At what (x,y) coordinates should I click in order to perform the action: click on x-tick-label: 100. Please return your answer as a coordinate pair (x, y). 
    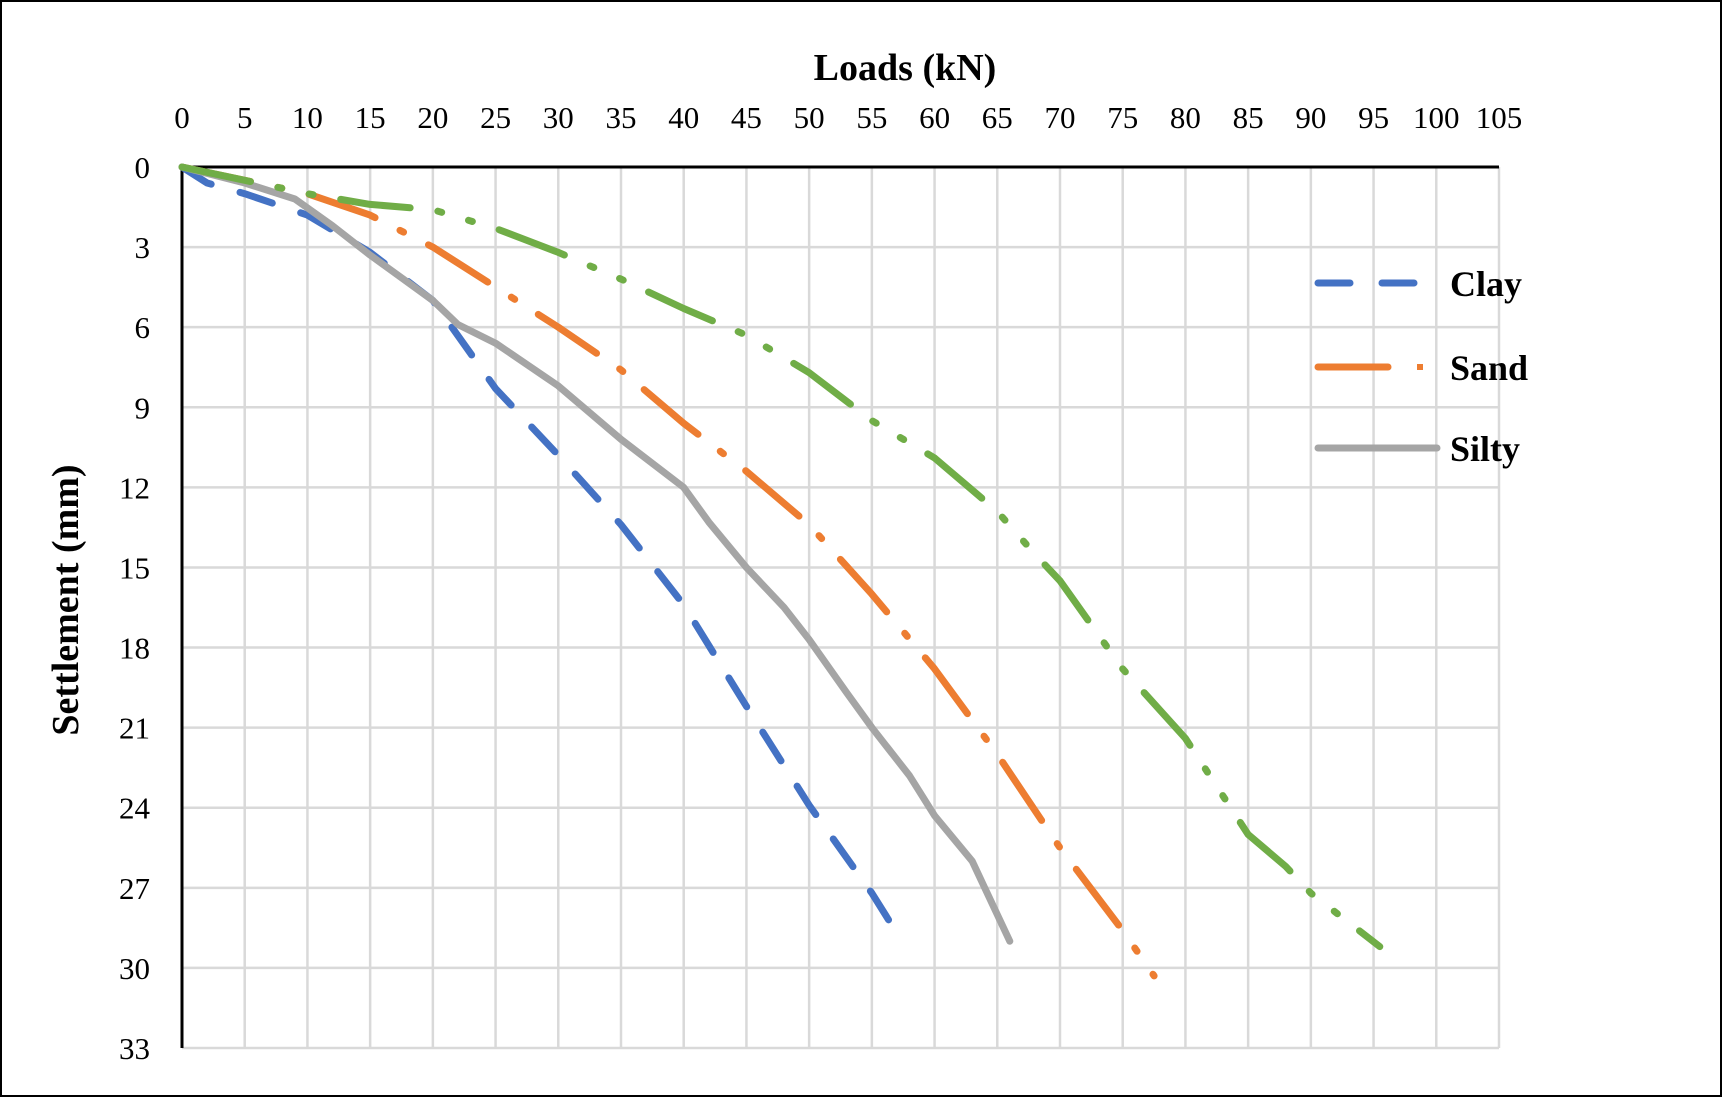
    Looking at the image, I should click on (1436, 117).